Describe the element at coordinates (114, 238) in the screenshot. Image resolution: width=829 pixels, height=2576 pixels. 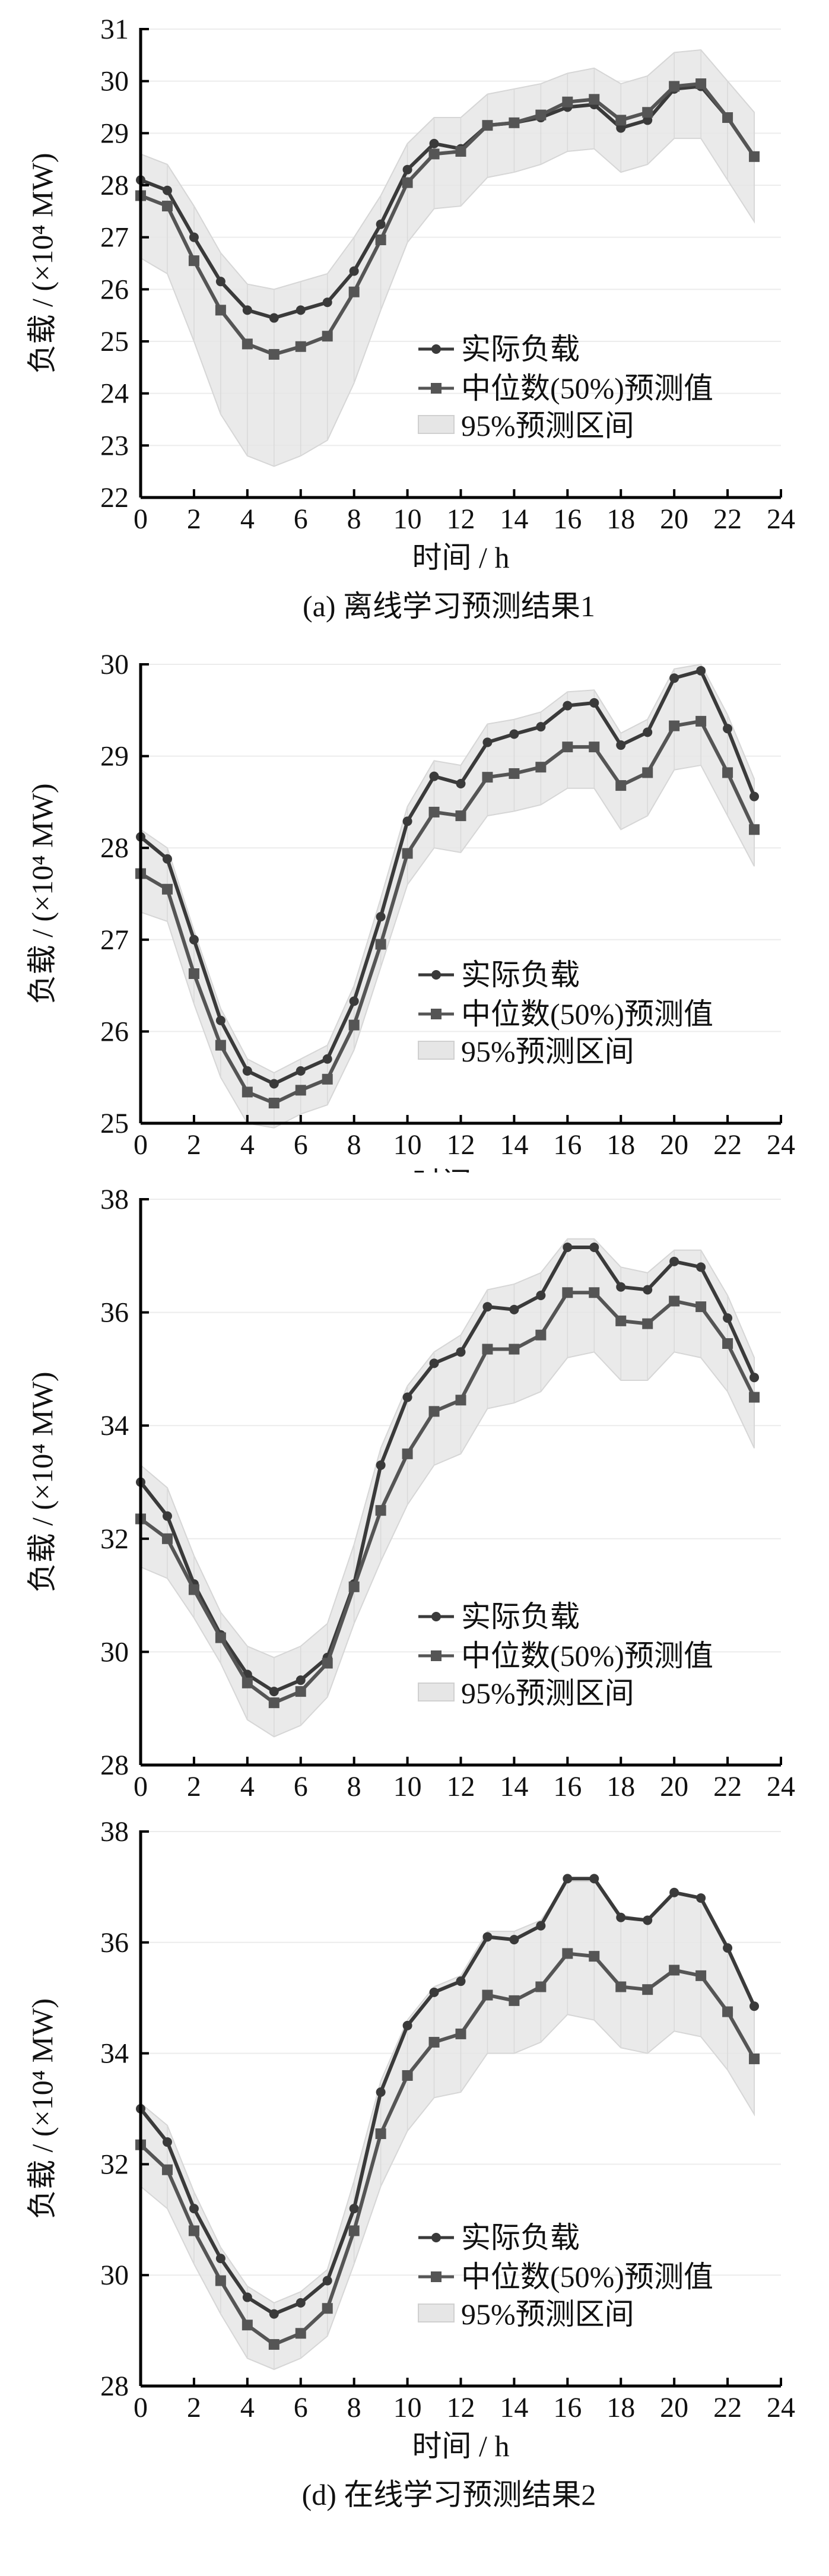
I see `y-tick-label: 27` at that location.